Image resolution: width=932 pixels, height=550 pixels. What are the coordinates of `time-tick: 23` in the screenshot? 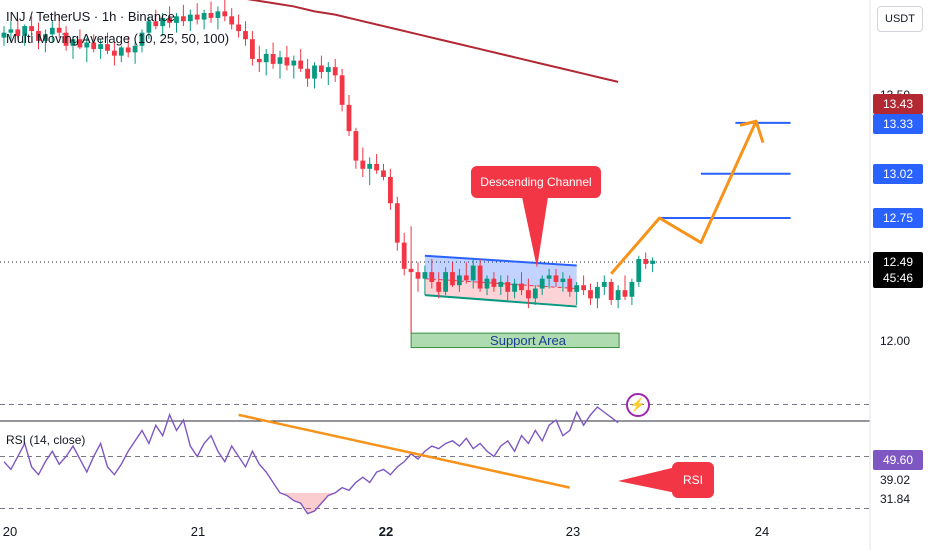 It's located at (573, 531).